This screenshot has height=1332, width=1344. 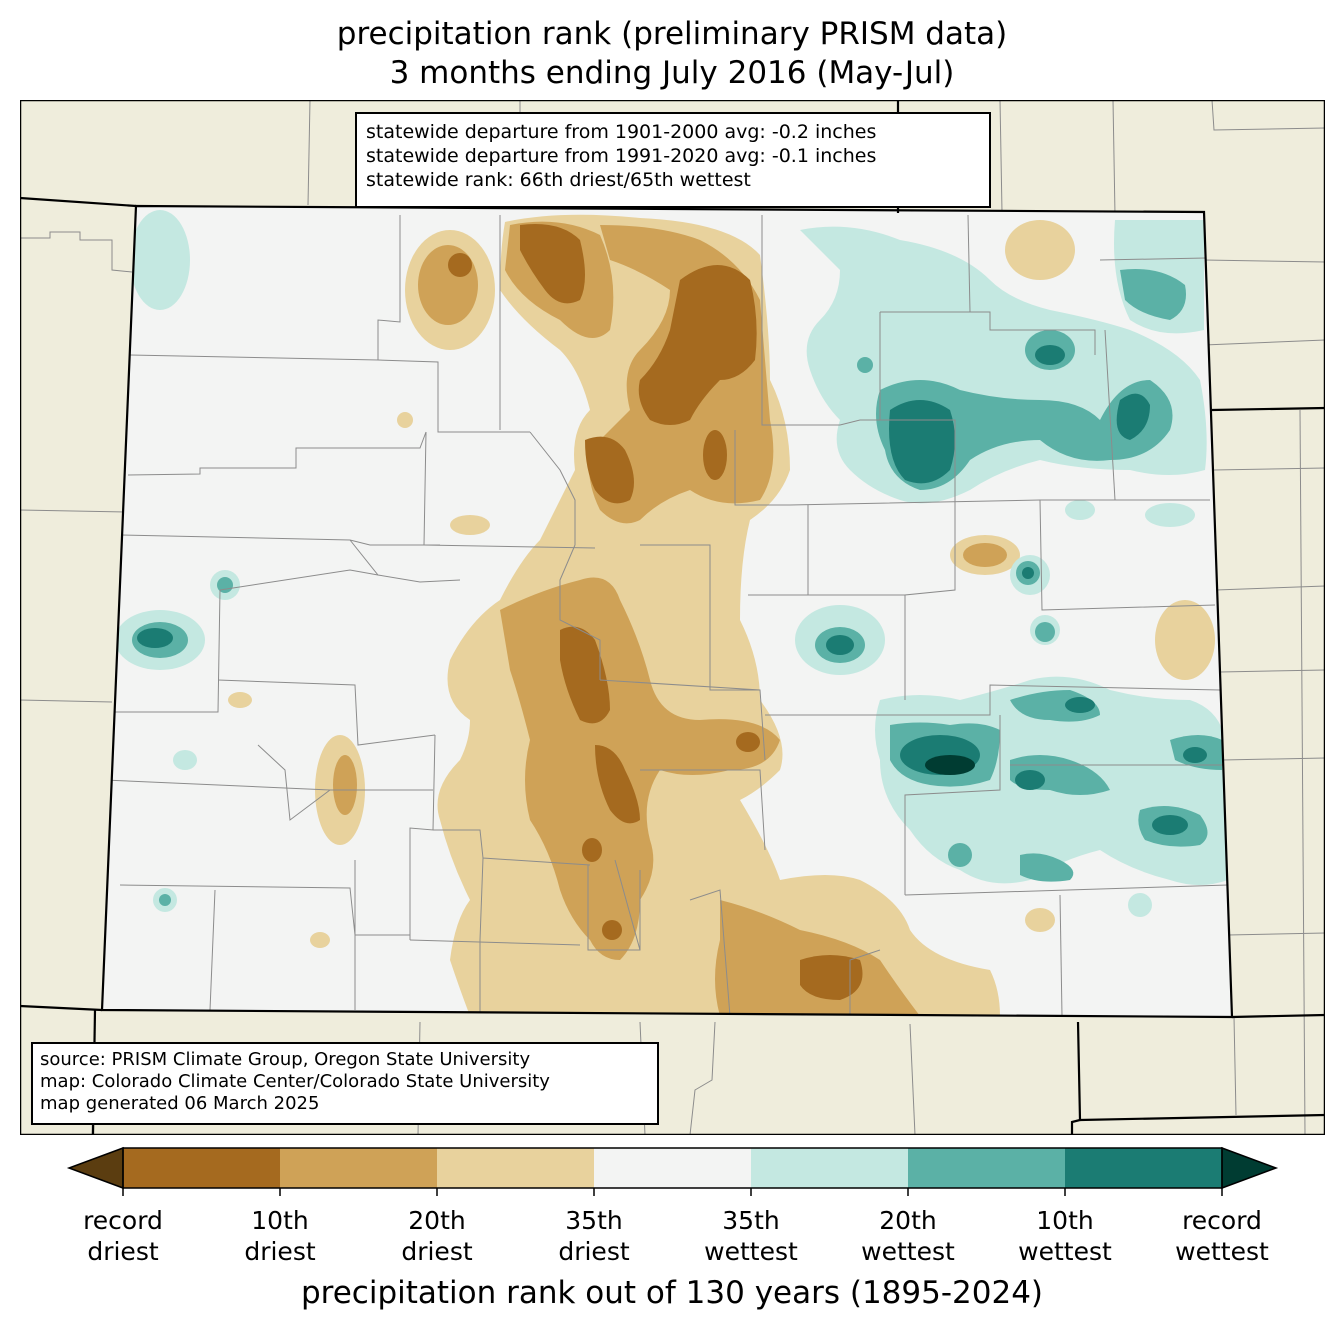 I want to click on colorbar, so click(x=672, y=1171).